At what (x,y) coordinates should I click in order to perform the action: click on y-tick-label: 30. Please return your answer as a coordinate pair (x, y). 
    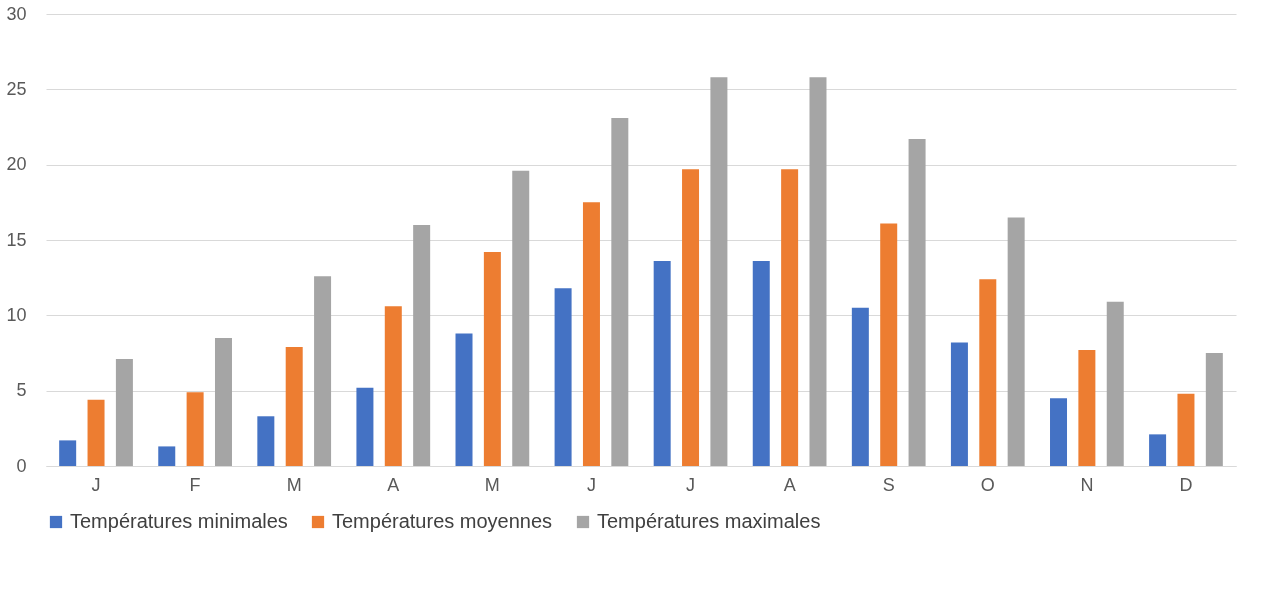
    Looking at the image, I should click on (16, 13).